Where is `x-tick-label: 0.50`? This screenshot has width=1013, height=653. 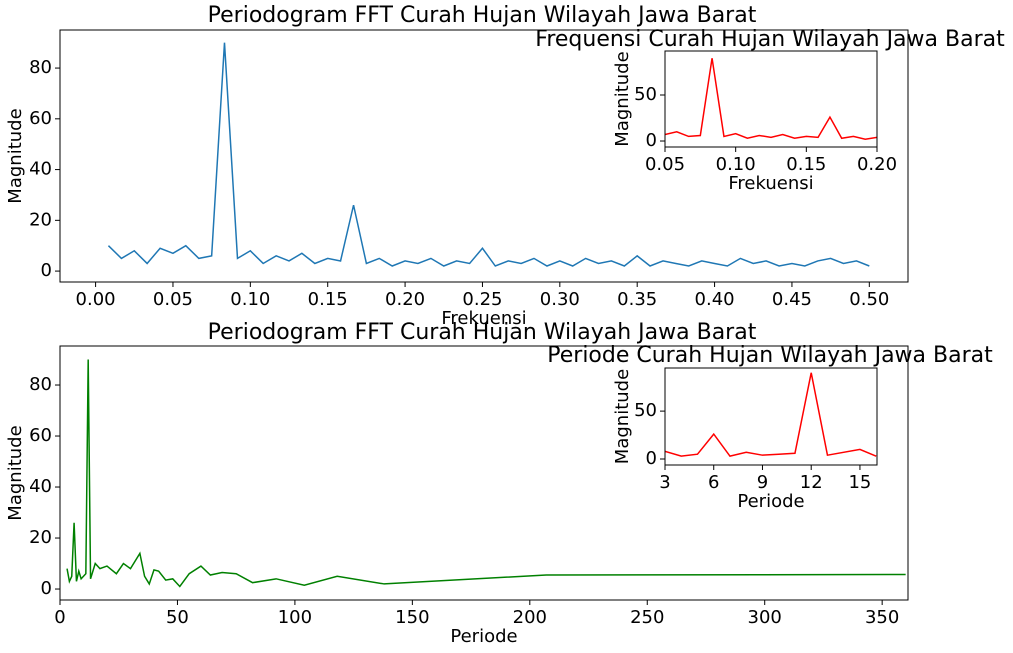 x-tick-label: 0.50 is located at coordinates (869, 299).